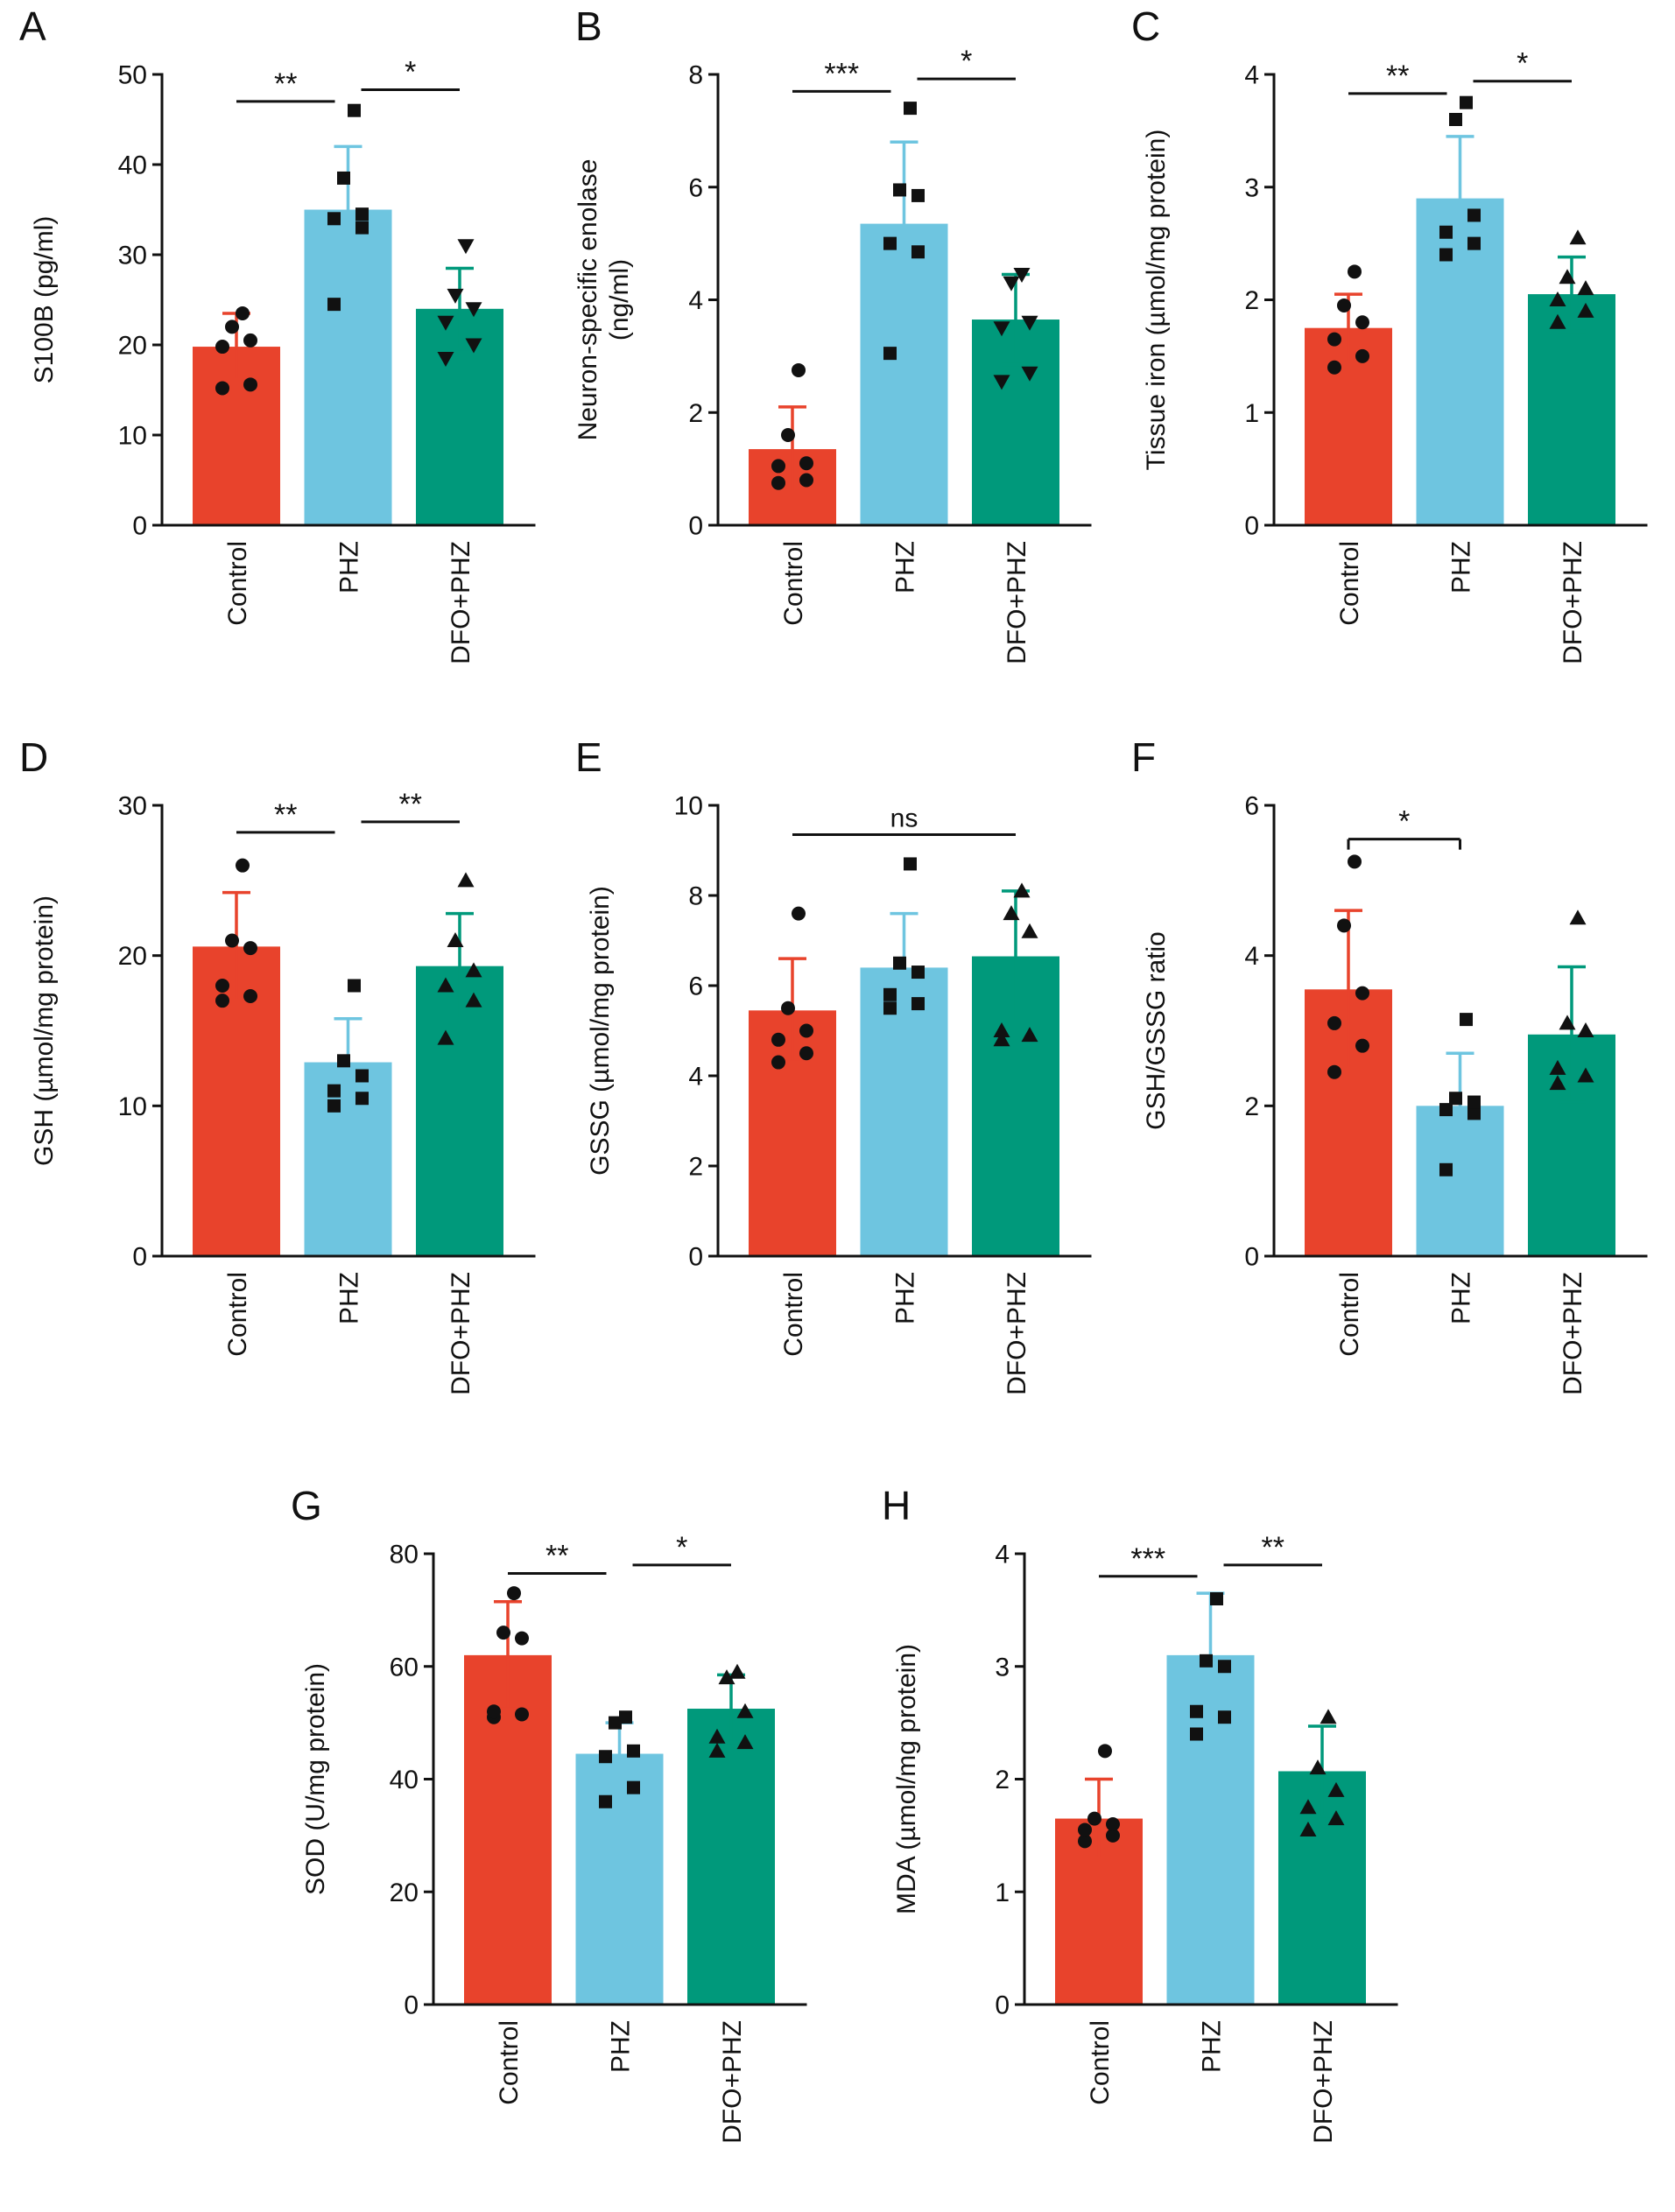 The width and height of the screenshot is (1675, 2212). What do you see at coordinates (1146, 26) in the screenshot?
I see `panel-letter: C` at bounding box center [1146, 26].